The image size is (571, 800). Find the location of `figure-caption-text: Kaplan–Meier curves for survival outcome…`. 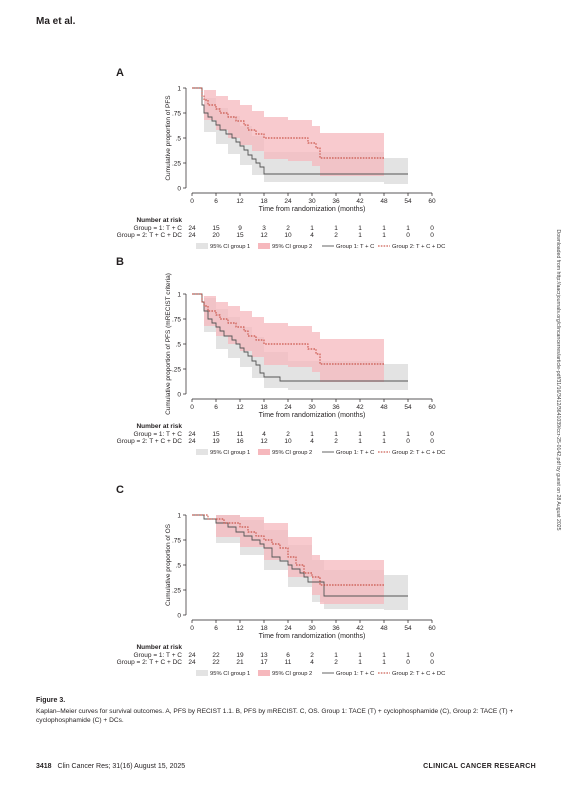

figure-caption-text: Kaplan–Meier curves for survival outcome… is located at coordinates (275, 716).